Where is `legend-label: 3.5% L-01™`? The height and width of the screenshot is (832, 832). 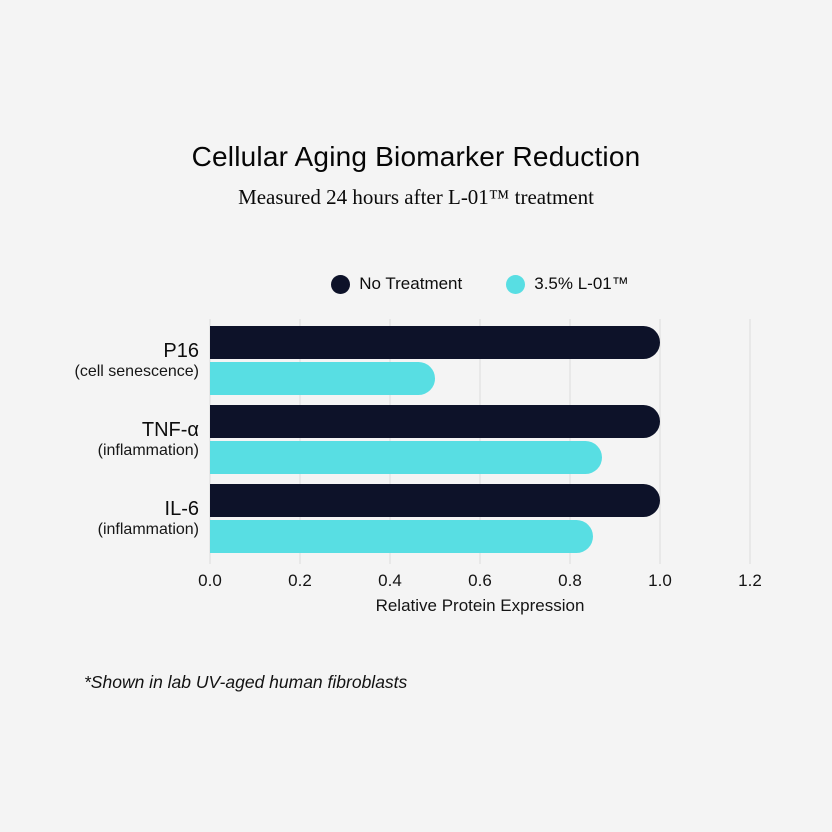 legend-label: 3.5% L-01™ is located at coordinates (581, 283).